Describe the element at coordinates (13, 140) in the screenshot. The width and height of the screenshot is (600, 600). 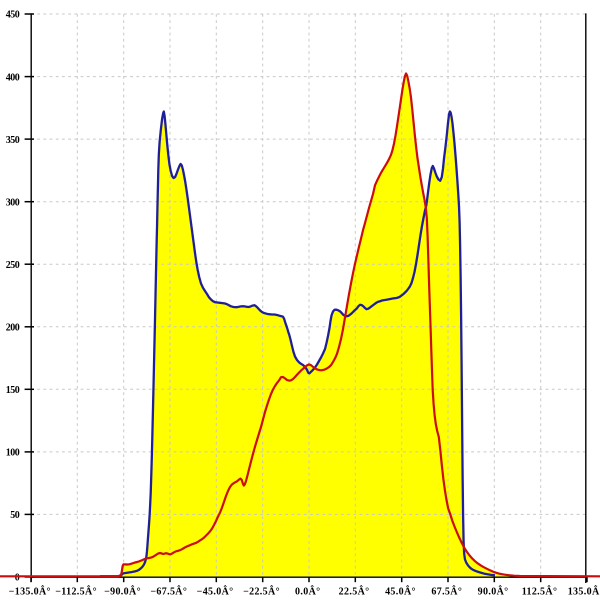
I see `svg-text: 350` at that location.